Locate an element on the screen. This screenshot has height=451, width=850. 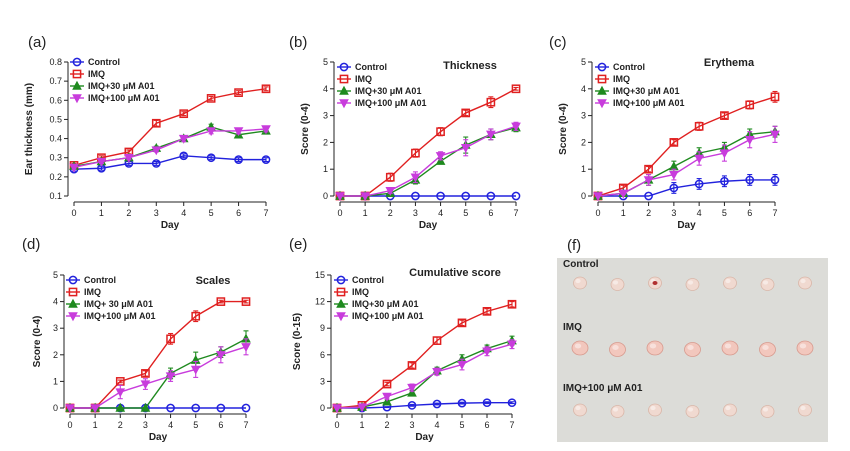
y-tick-label: 0.8 is located at coordinates (55, 62).